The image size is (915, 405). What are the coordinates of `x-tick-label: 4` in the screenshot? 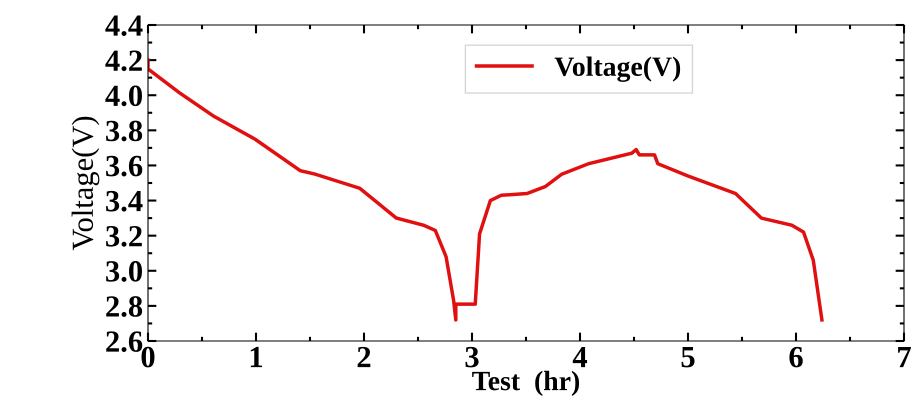 It's located at (580, 357).